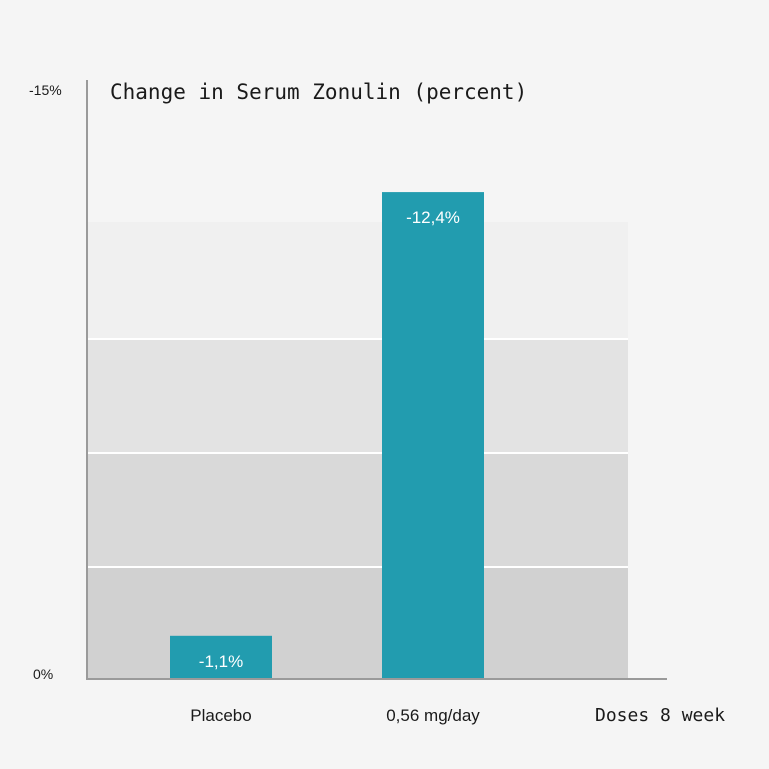  I want to click on bar-value-label: -1,1%, so click(221, 661).